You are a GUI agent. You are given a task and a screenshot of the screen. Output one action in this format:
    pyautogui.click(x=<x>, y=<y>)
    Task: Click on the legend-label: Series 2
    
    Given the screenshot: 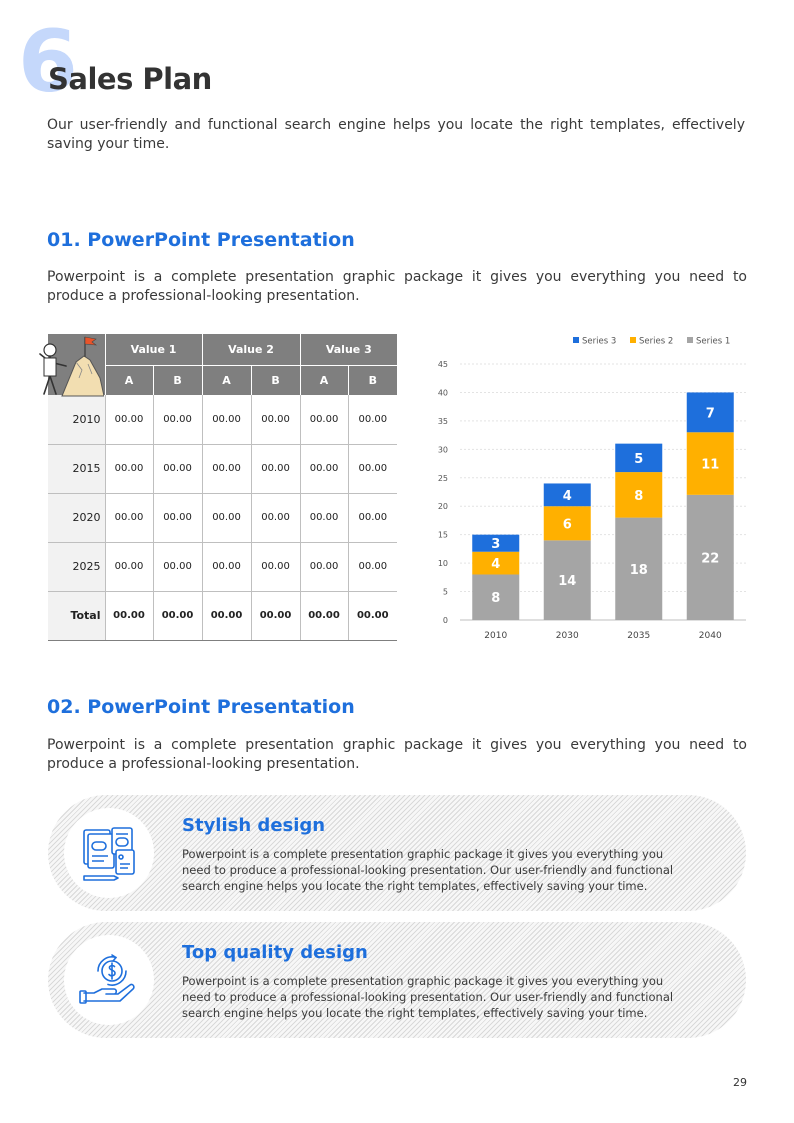 What is the action you would take?
    pyautogui.click(x=656, y=342)
    